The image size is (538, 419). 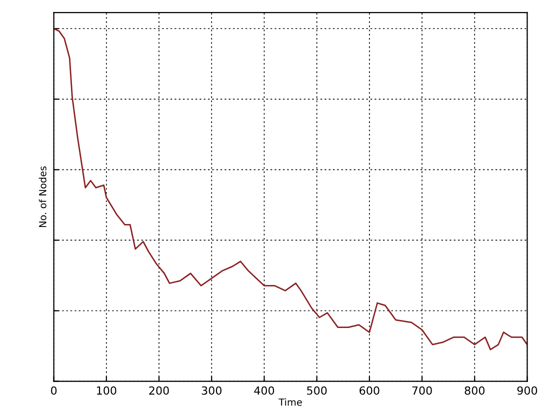 What do you see at coordinates (159, 390) in the screenshot?
I see `x-tick-label: 200` at bounding box center [159, 390].